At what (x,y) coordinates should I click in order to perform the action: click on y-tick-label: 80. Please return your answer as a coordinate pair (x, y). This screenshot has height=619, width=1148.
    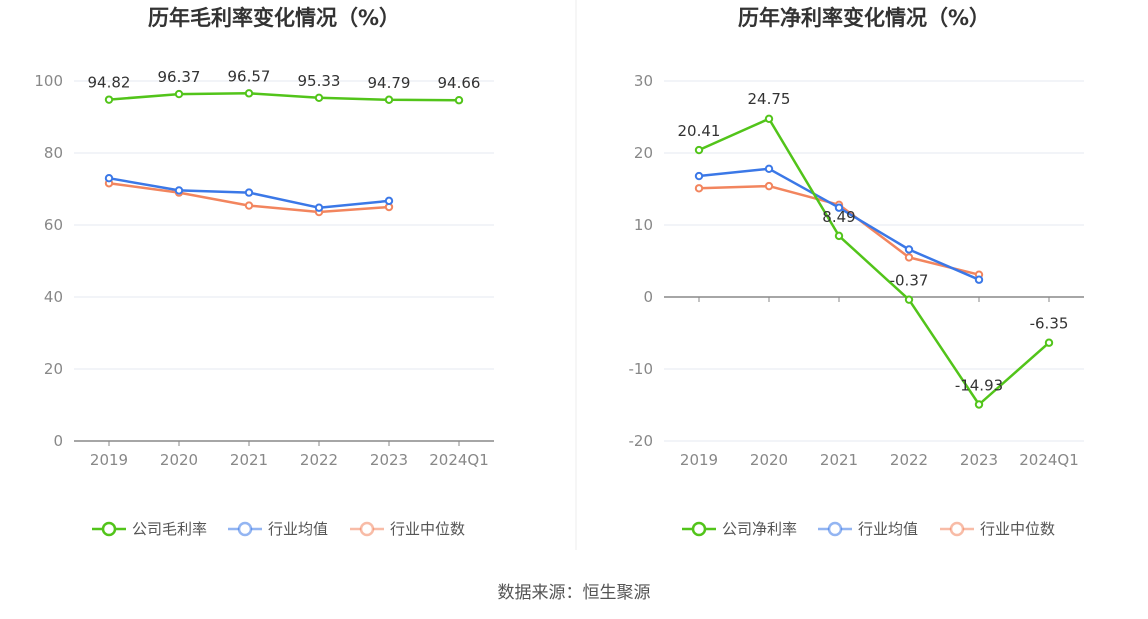
    Looking at the image, I should click on (53, 153).